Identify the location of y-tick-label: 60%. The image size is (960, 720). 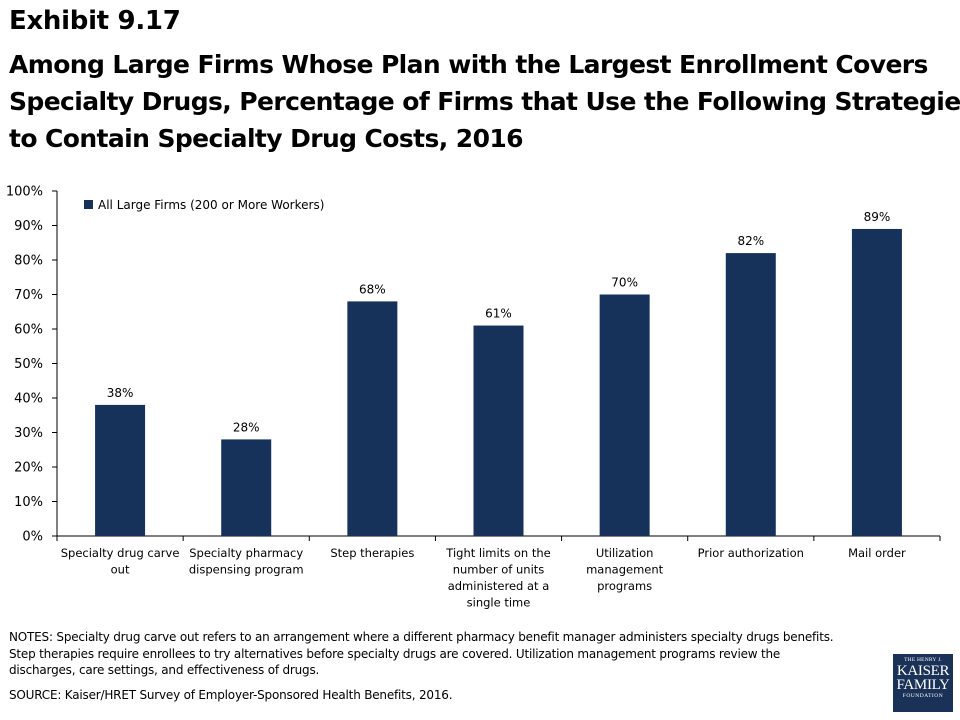
(28, 330).